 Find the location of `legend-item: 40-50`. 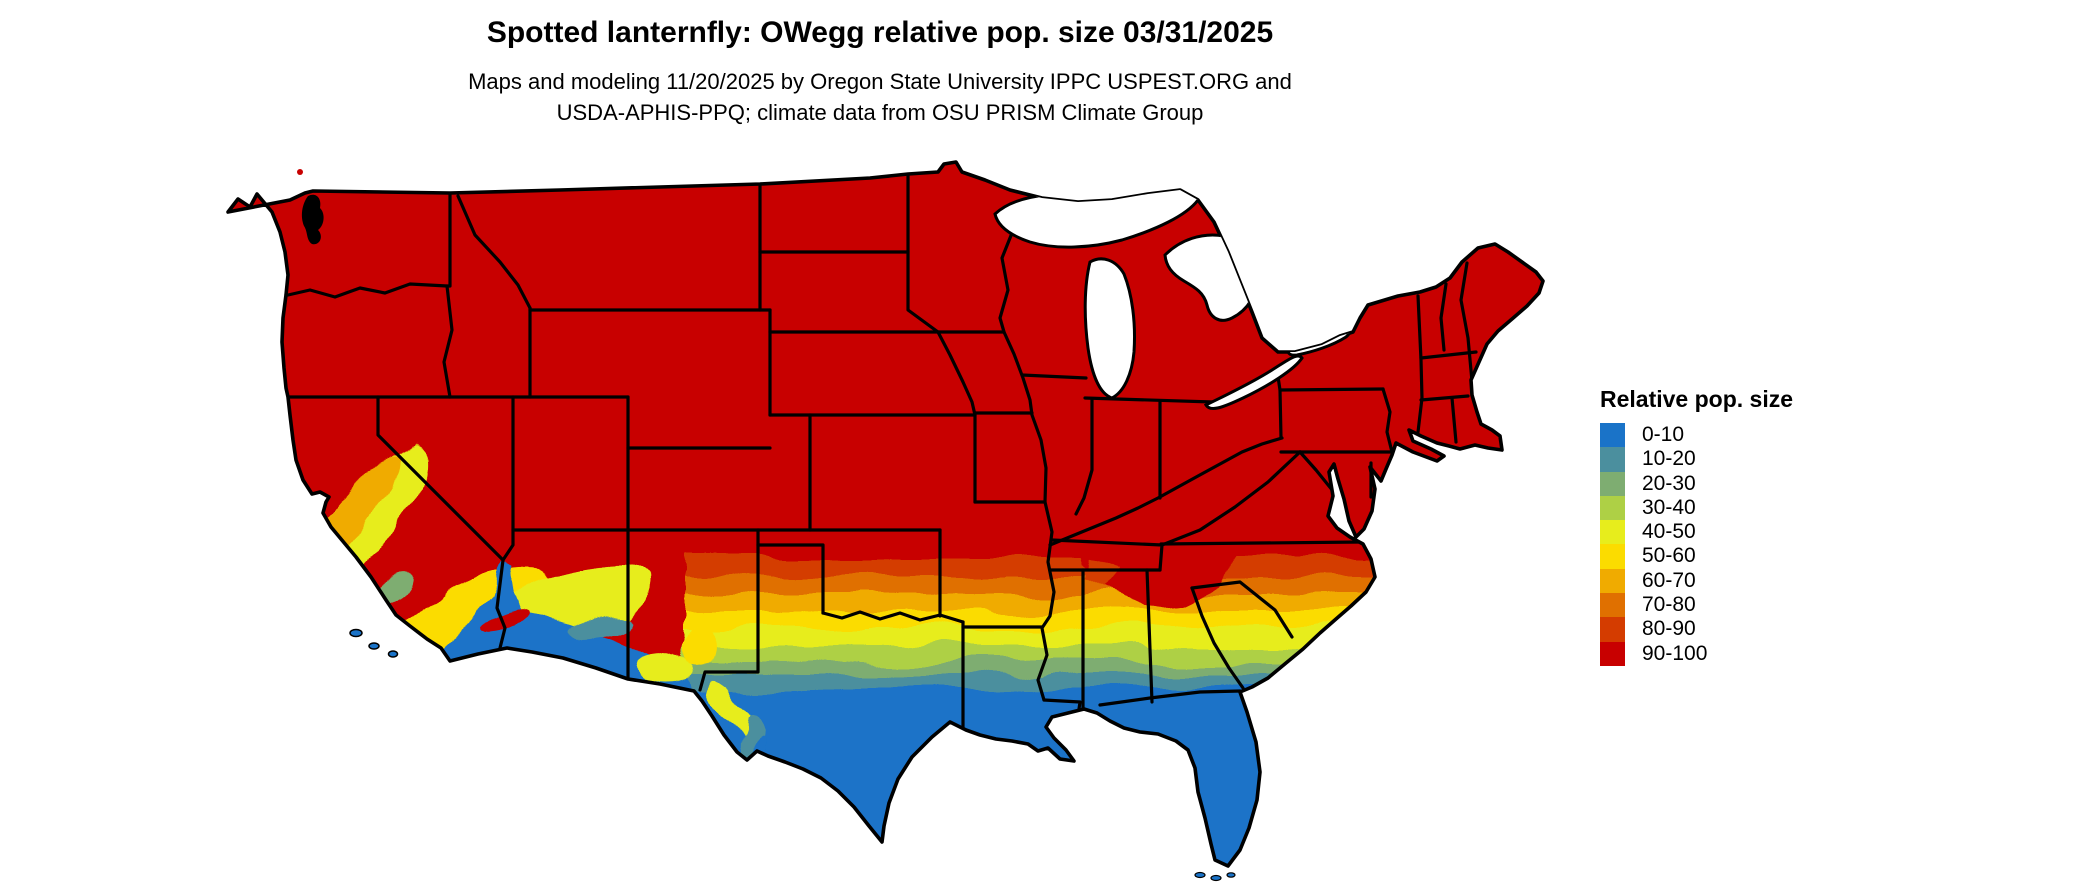

legend-item: 40-50 is located at coordinates (1730, 532).